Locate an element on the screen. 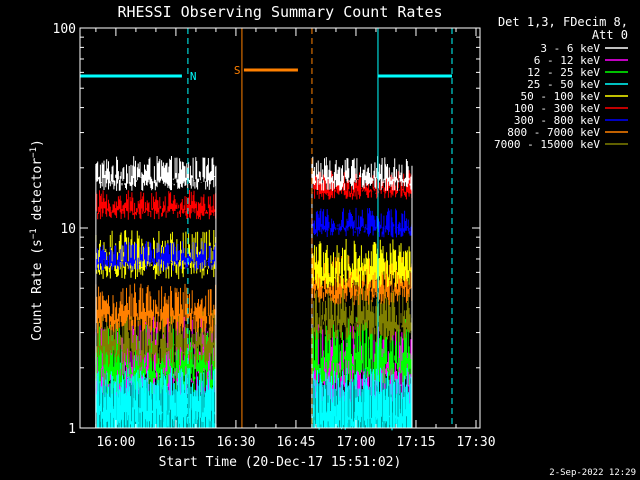  legend-label: 100 - 300 keV is located at coordinates (557, 108).